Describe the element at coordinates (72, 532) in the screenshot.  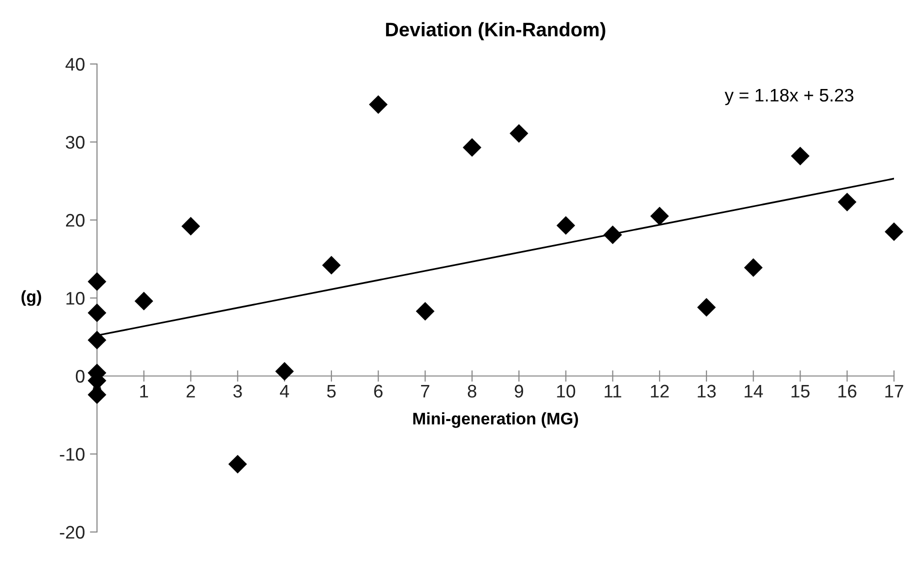
I see `y-tick-label: -20` at that location.